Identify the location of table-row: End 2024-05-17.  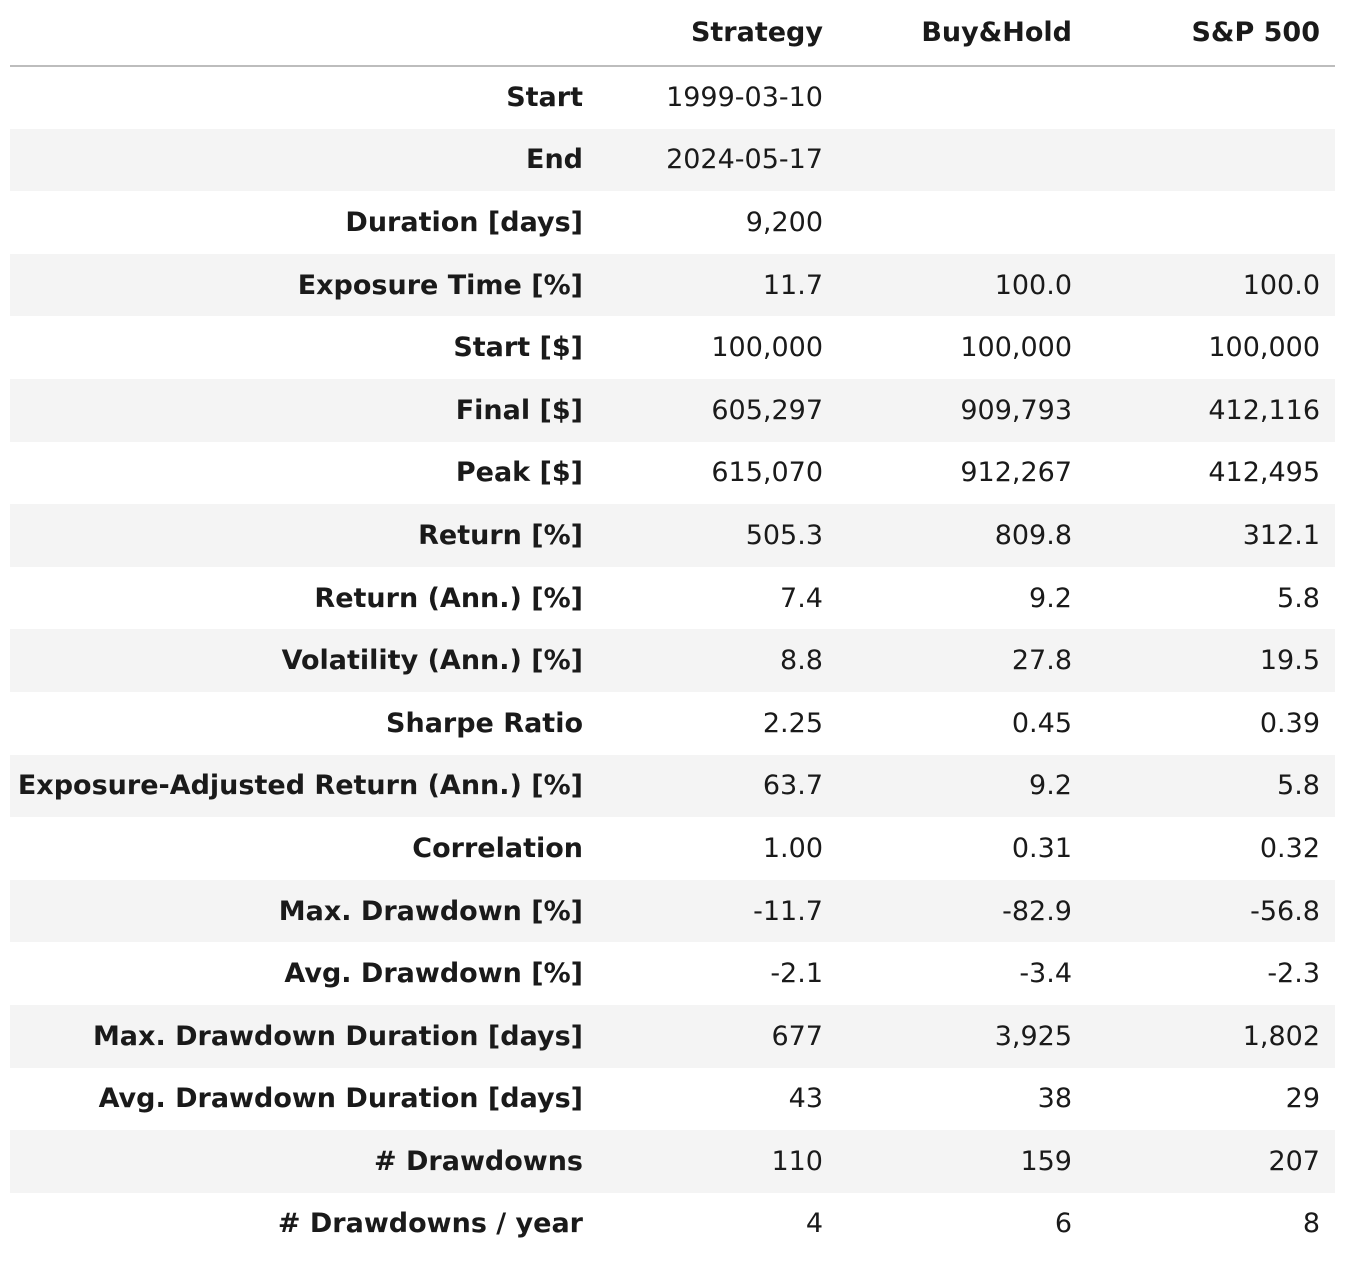
(672, 160).